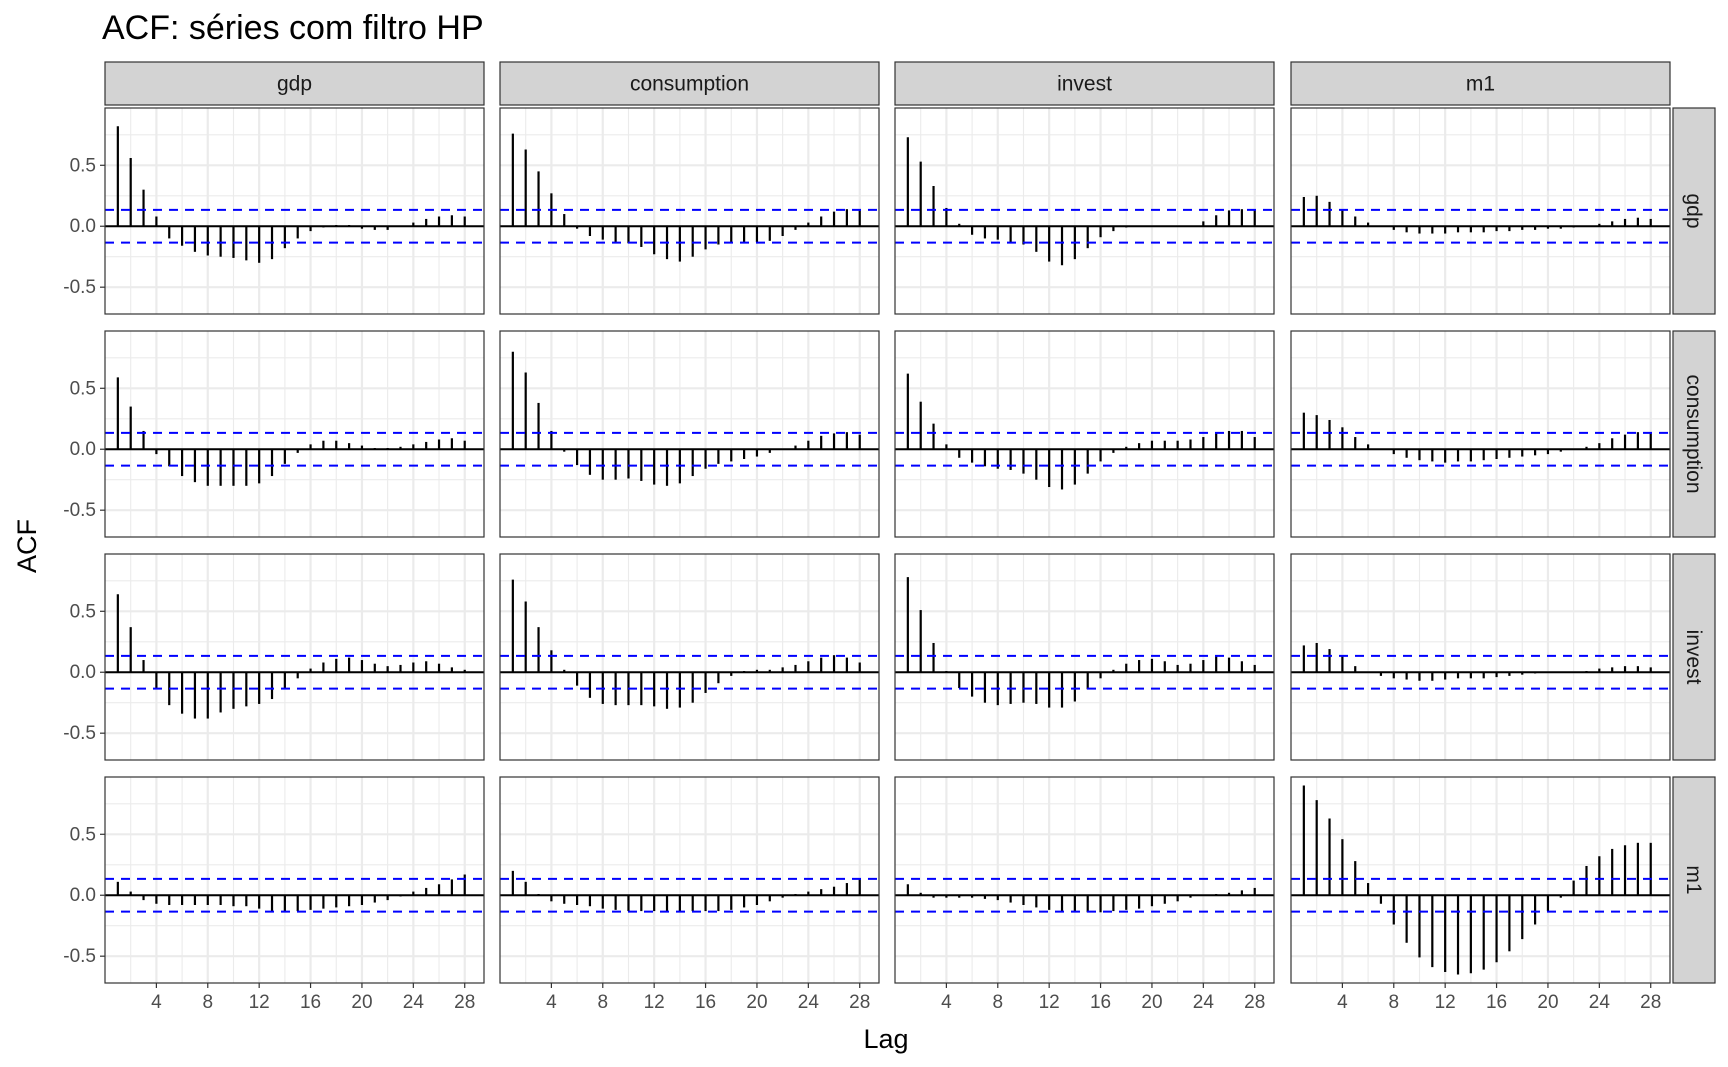 This screenshot has height=1067, width=1728. I want to click on panel-gdp-invest, so click(1084, 211).